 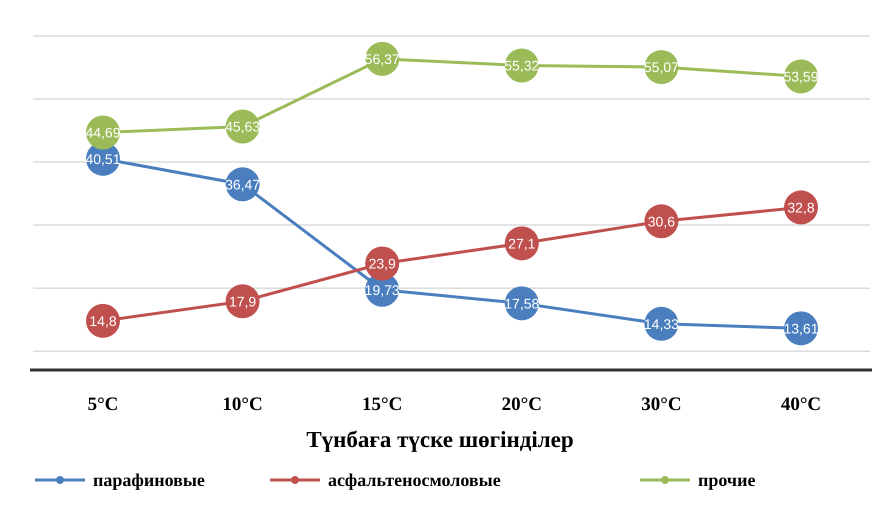 I want to click on data-label: 56,37, so click(x=382, y=58).